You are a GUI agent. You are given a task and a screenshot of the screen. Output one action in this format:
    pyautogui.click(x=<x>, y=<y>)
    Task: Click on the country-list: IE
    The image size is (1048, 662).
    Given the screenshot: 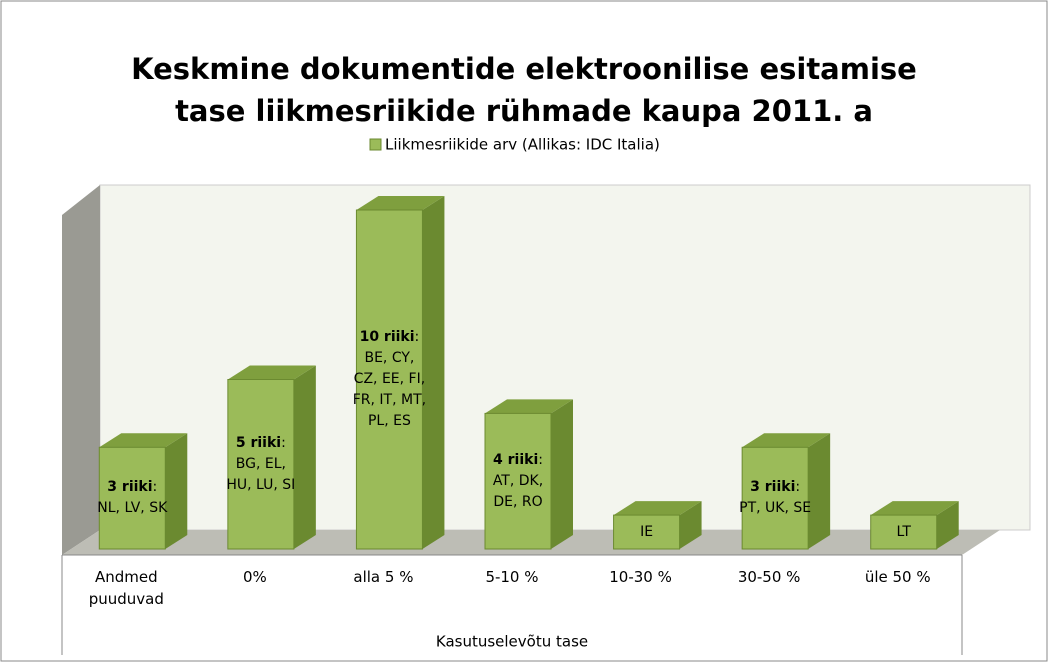 What is the action you would take?
    pyautogui.click(x=647, y=531)
    